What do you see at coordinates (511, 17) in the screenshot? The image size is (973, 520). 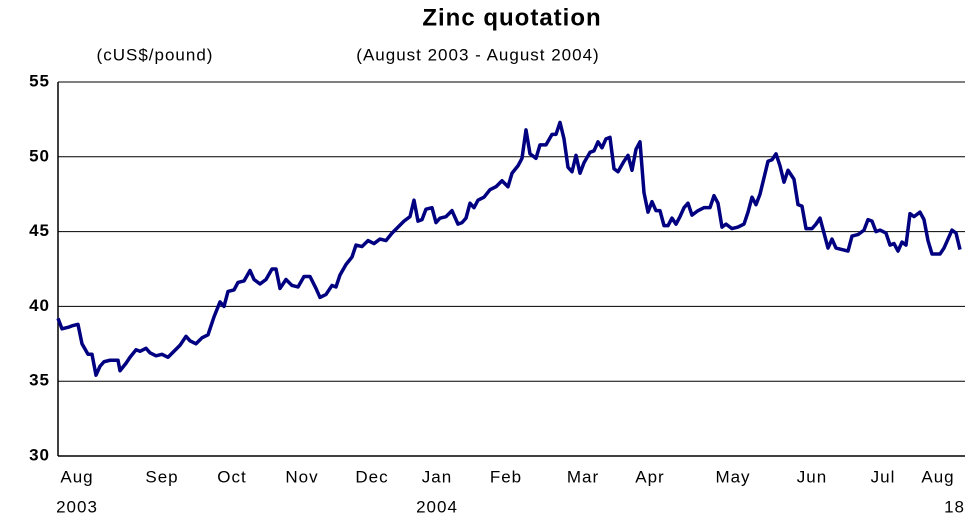 I see `chart-title: Zinc quotation` at bounding box center [511, 17].